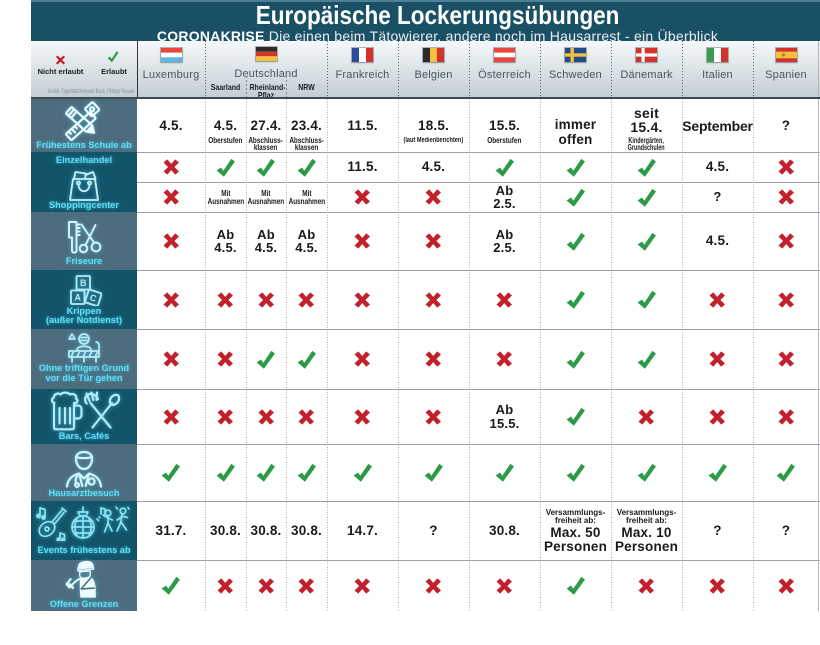 This screenshot has height=645, width=820. What do you see at coordinates (94, 298) in the screenshot?
I see `svg-text: C` at bounding box center [94, 298].